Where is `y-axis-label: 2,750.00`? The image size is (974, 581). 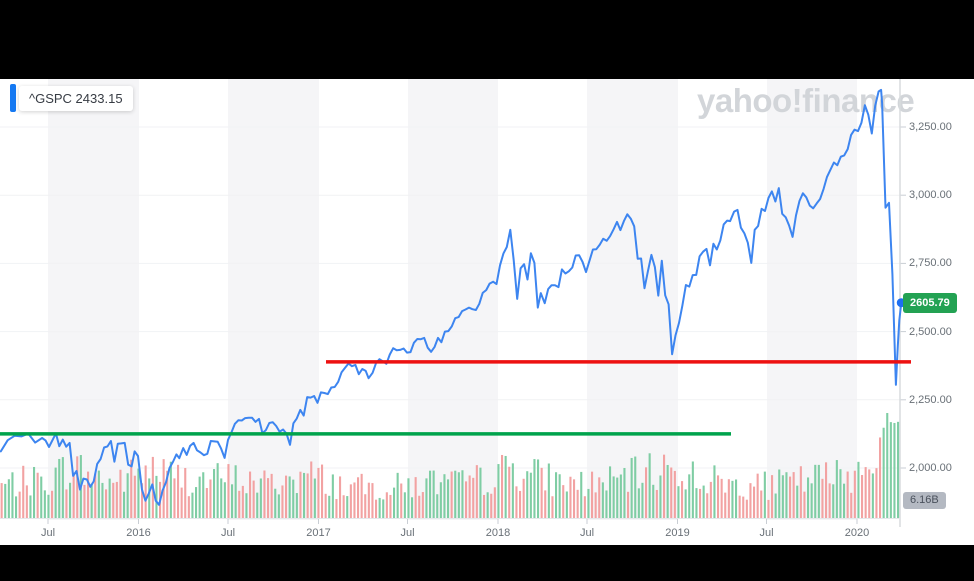 y-axis-label: 2,750.00 is located at coordinates (930, 263).